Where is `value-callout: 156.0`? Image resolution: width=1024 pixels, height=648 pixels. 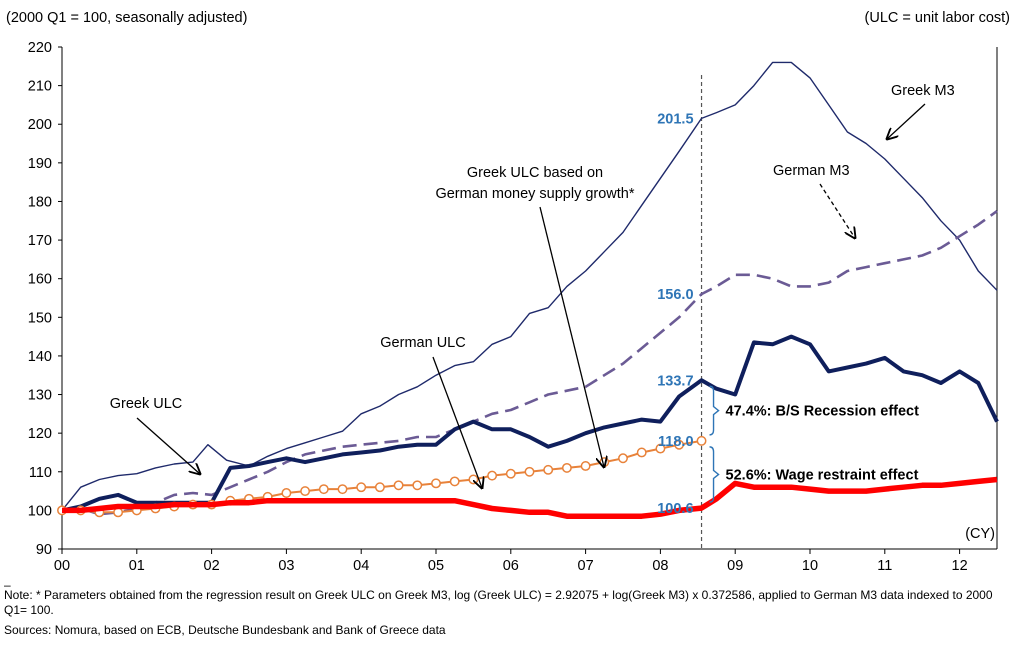 value-callout: 156.0 is located at coordinates (675, 295).